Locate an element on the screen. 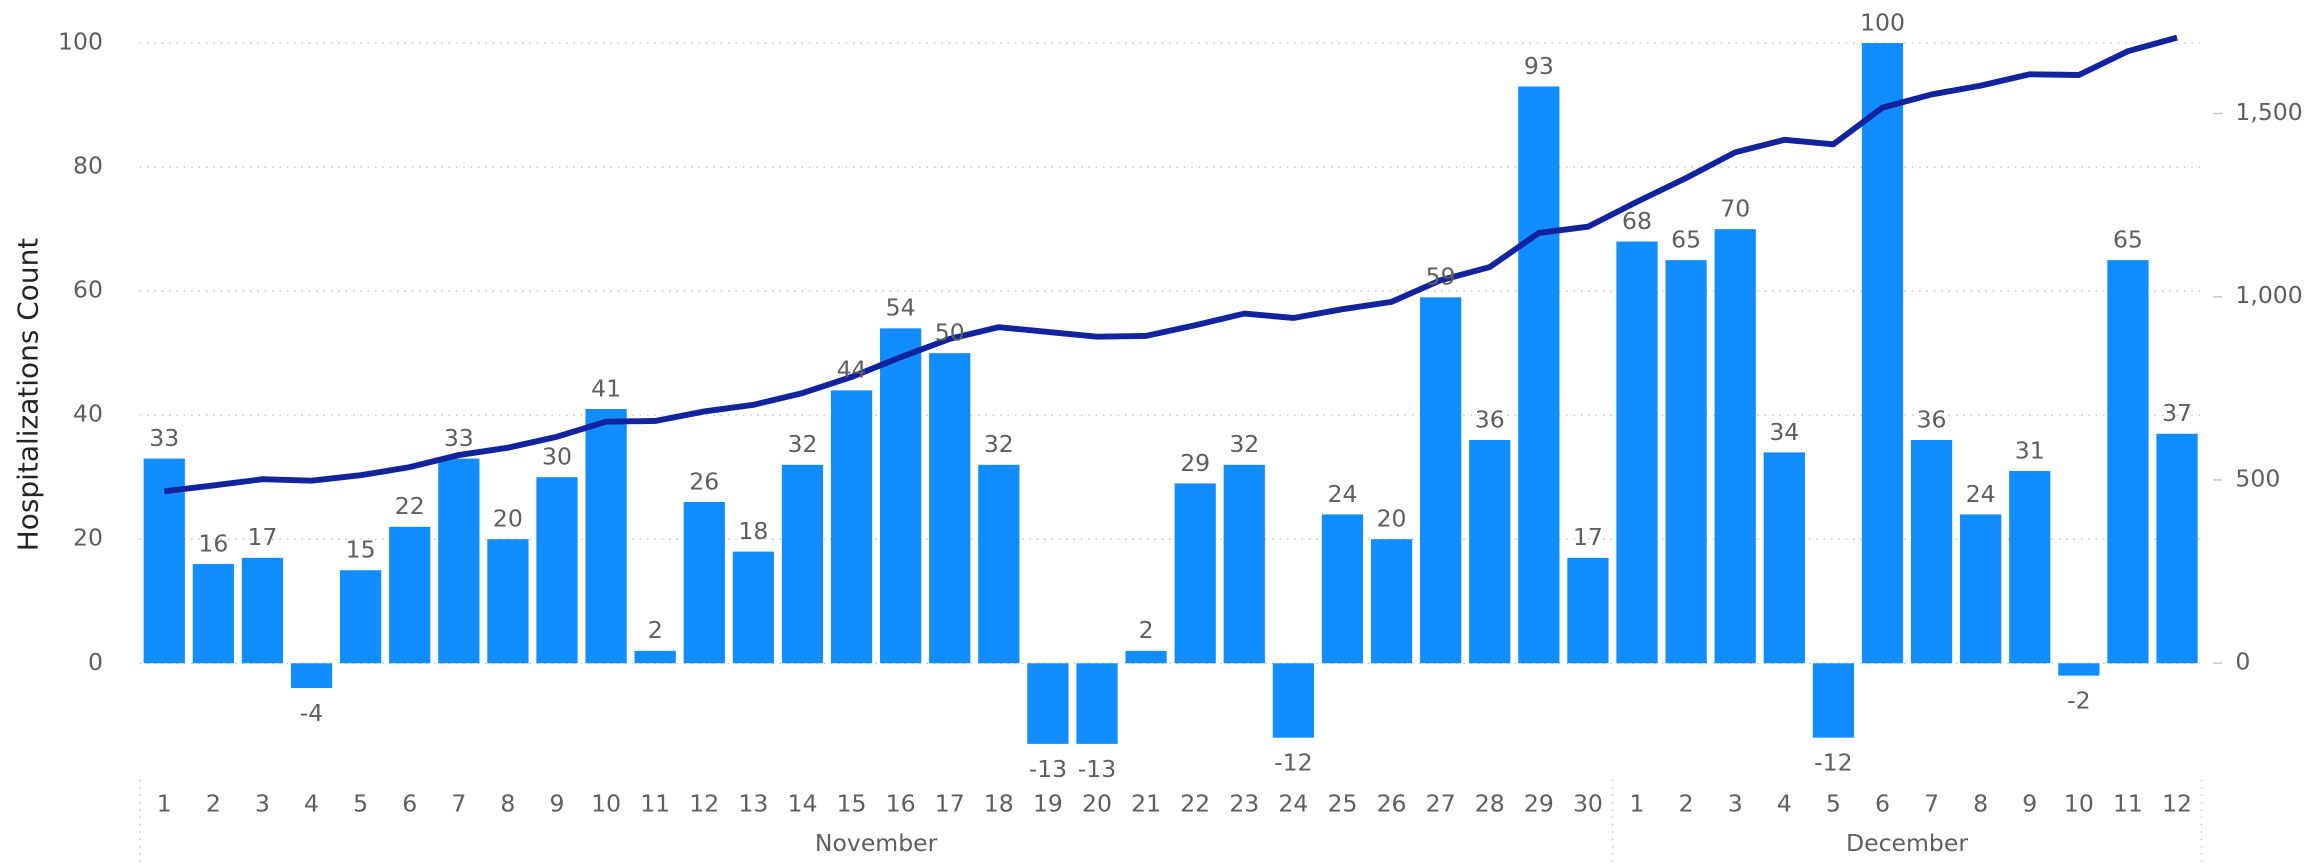 The image size is (2306, 864). data-label: 59 is located at coordinates (1441, 277).